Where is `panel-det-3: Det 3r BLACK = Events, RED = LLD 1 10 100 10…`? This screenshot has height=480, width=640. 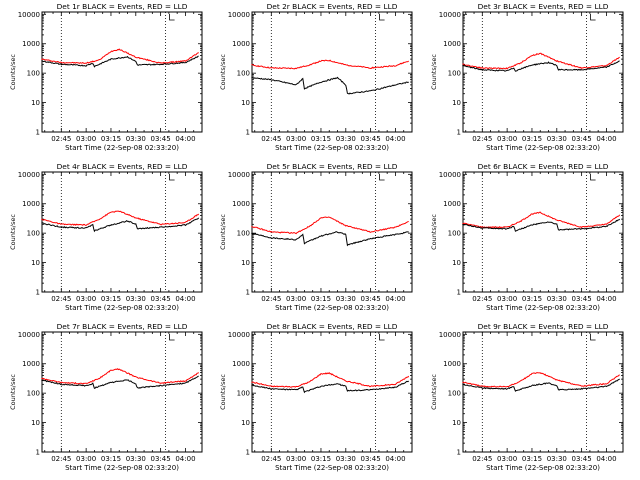
panel-det-3: Det 3r BLACK = Events, RED = LLD 1 10 100 10… is located at coordinates (527, 77).